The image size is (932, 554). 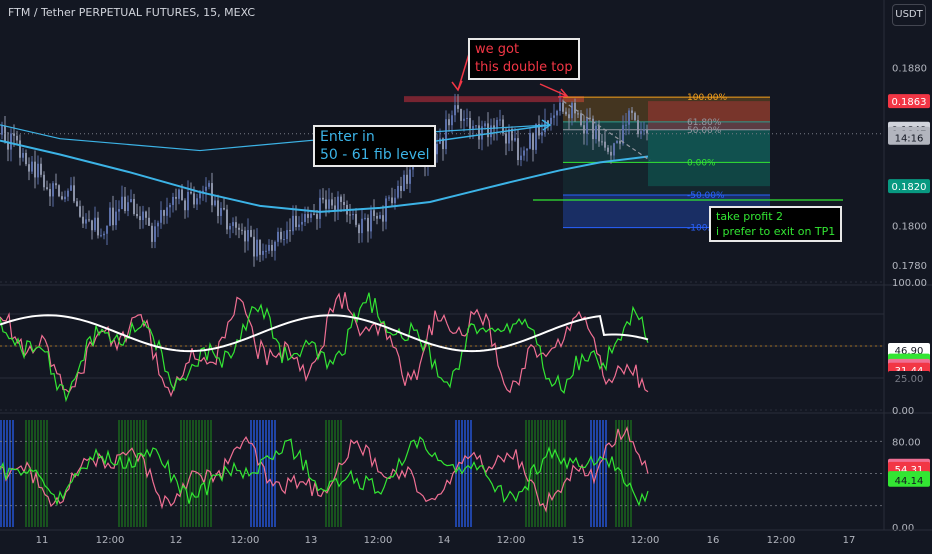 I want to click on projection-line, so click(x=606, y=130).